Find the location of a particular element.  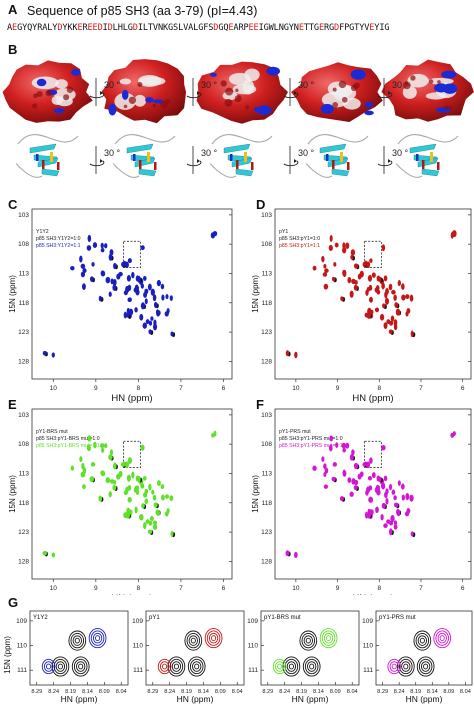

ribbon-strand is located at coordinates (237, 148).